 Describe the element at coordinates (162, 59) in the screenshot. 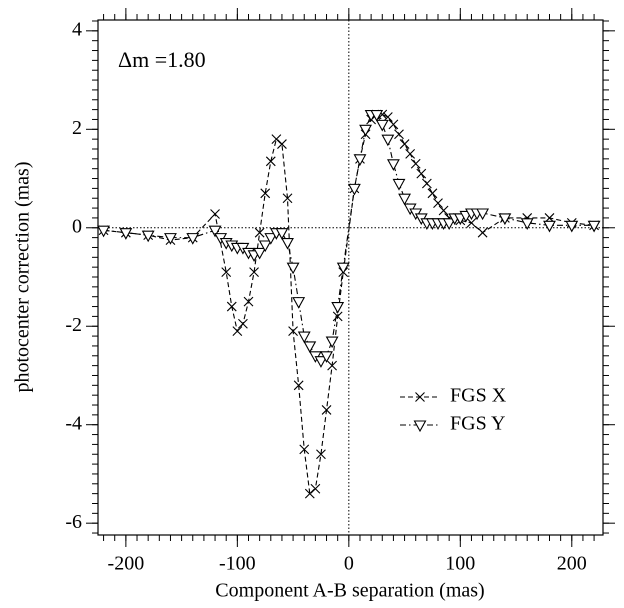

I see `annotation: Δm =1.80` at that location.